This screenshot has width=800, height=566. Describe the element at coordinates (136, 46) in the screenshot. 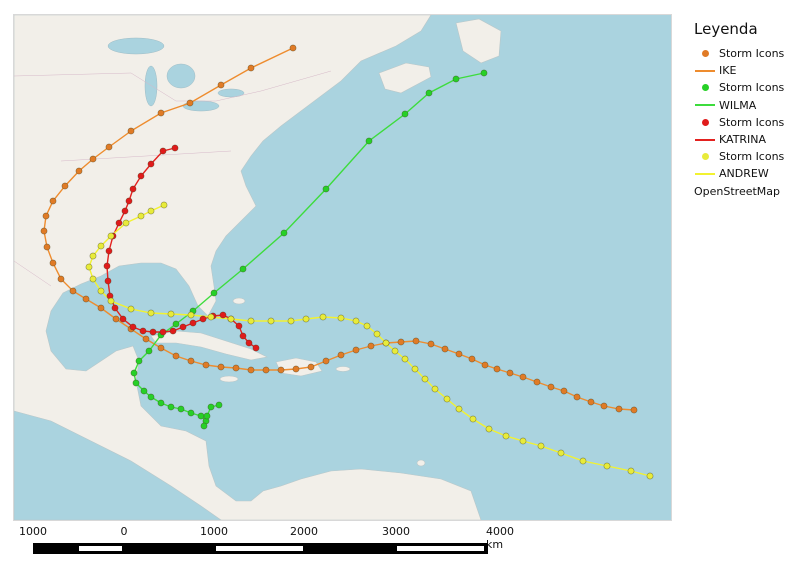

I see `lake-superior` at that location.